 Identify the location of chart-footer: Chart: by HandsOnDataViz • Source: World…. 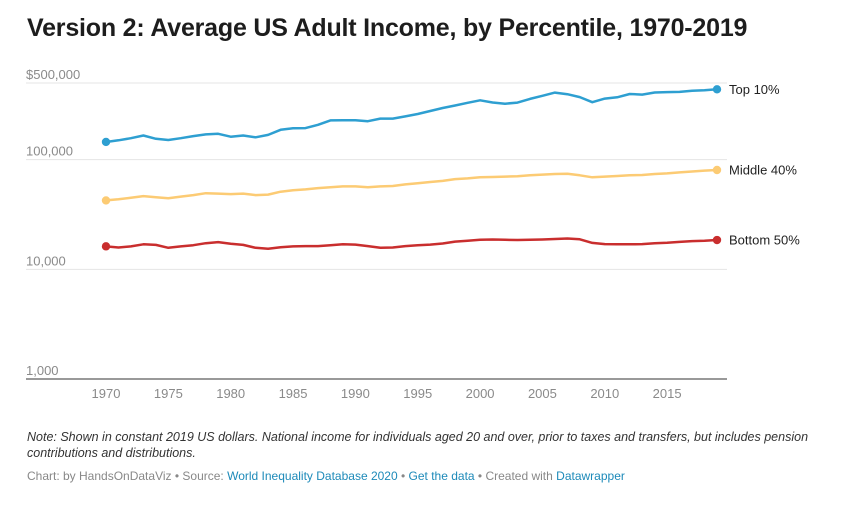
(326, 476).